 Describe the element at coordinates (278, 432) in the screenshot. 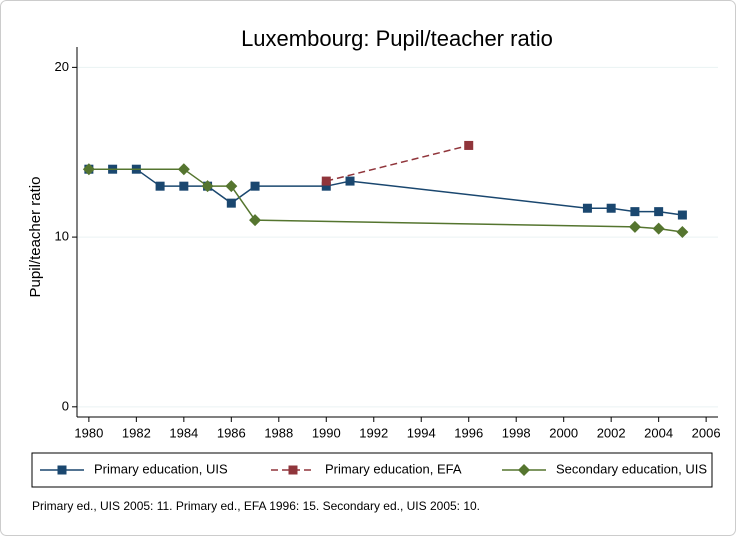

I see `x-tick-label: 1988` at that location.